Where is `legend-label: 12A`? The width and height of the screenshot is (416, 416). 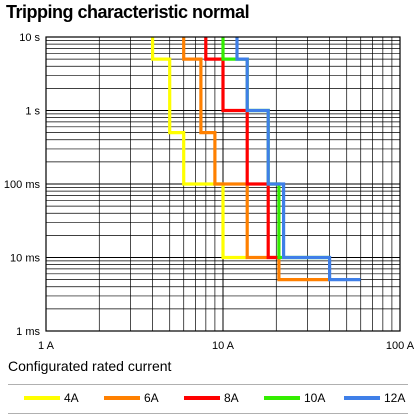 legend-label: 12A is located at coordinates (395, 398).